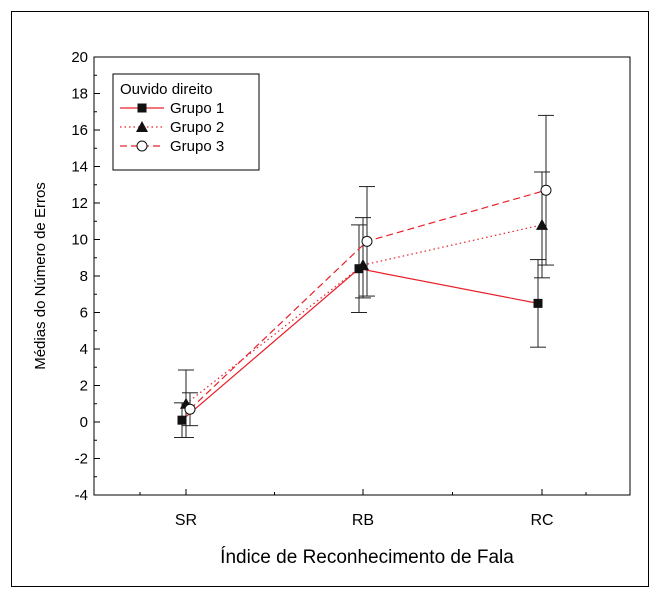 The height and width of the screenshot is (598, 660). I want to click on legend-label: Grupo 2, so click(197, 127).